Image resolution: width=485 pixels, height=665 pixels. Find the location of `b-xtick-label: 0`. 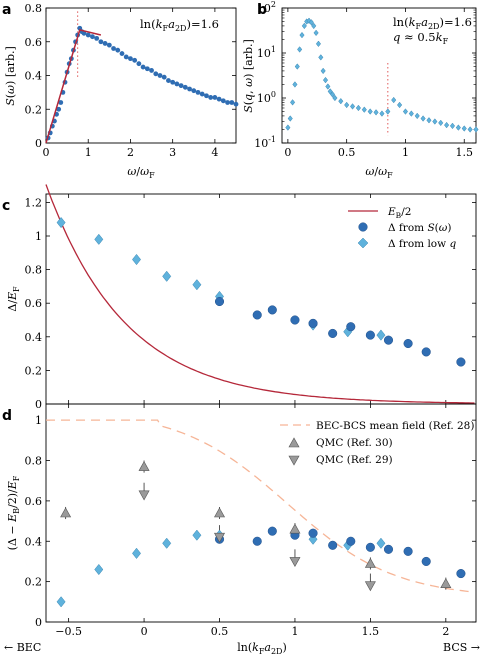

b-xtick-label: 0 is located at coordinates (287, 152).